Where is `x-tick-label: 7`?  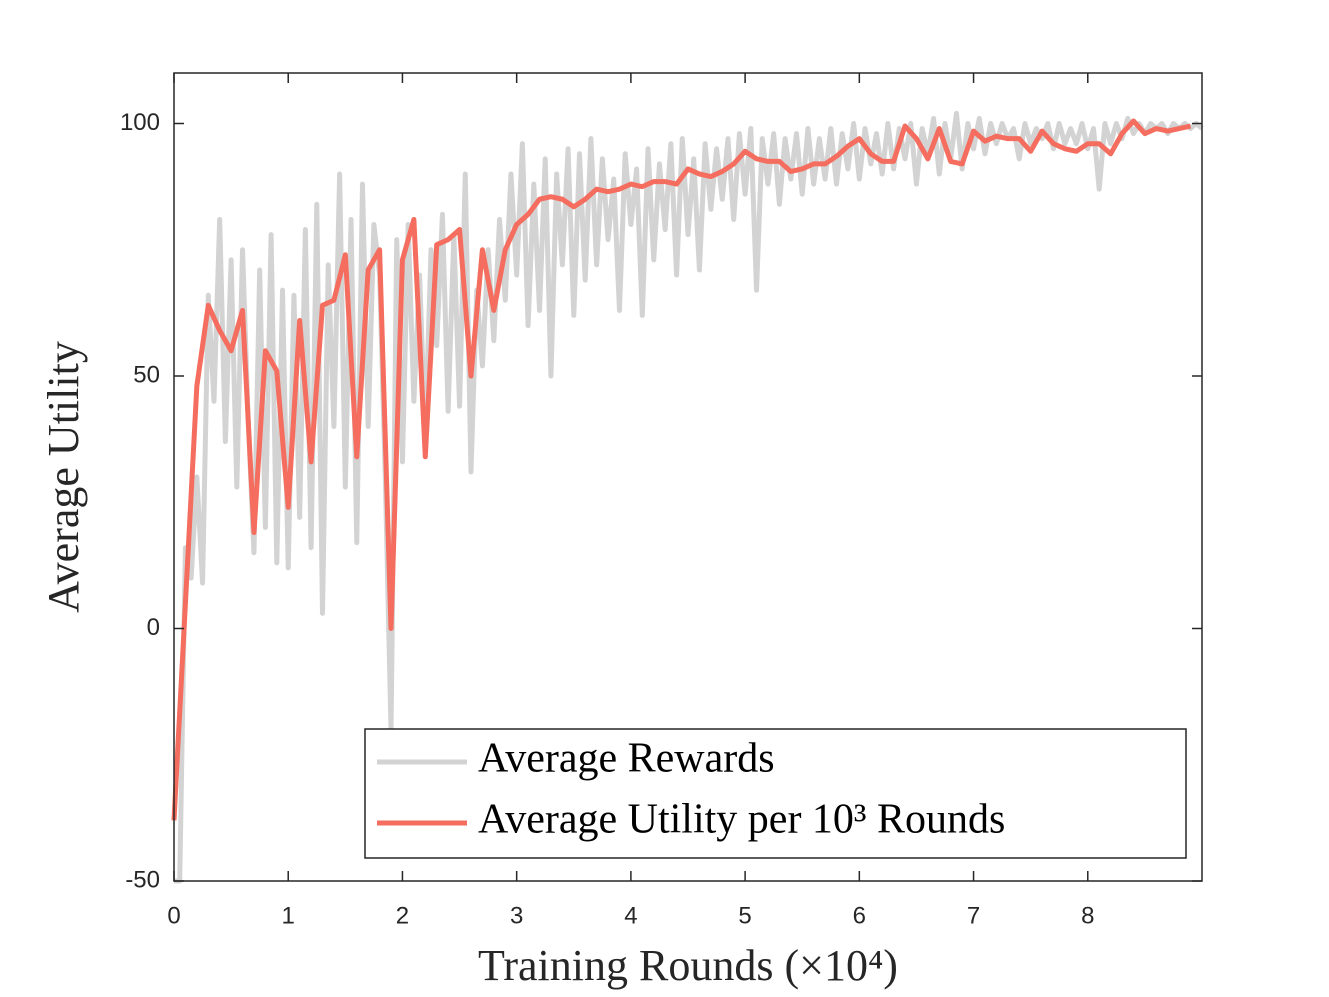
x-tick-label: 7 is located at coordinates (973, 915).